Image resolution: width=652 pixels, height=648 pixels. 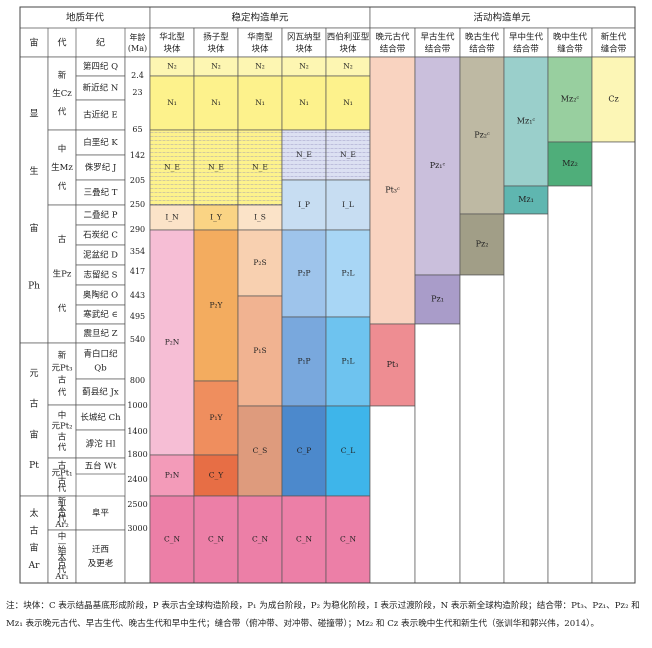 I want to click on active-col-header, so click(x=526, y=42).